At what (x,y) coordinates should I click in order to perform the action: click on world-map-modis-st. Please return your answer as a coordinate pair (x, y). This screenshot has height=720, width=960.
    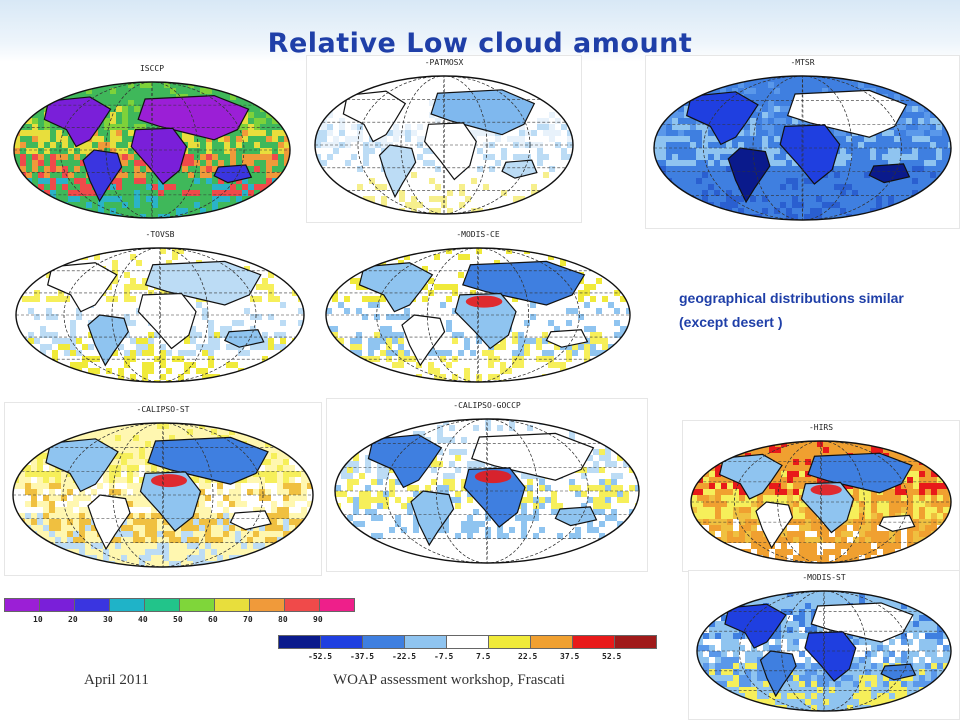
    Looking at the image, I should click on (824, 651).